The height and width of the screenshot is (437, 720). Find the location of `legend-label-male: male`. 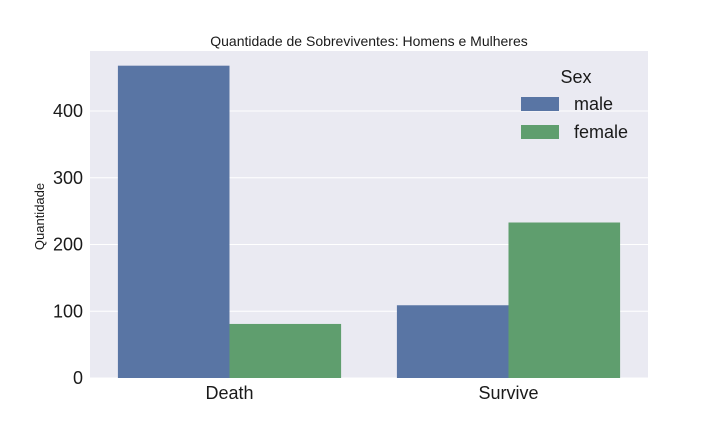

legend-label-male: male is located at coordinates (593, 104).